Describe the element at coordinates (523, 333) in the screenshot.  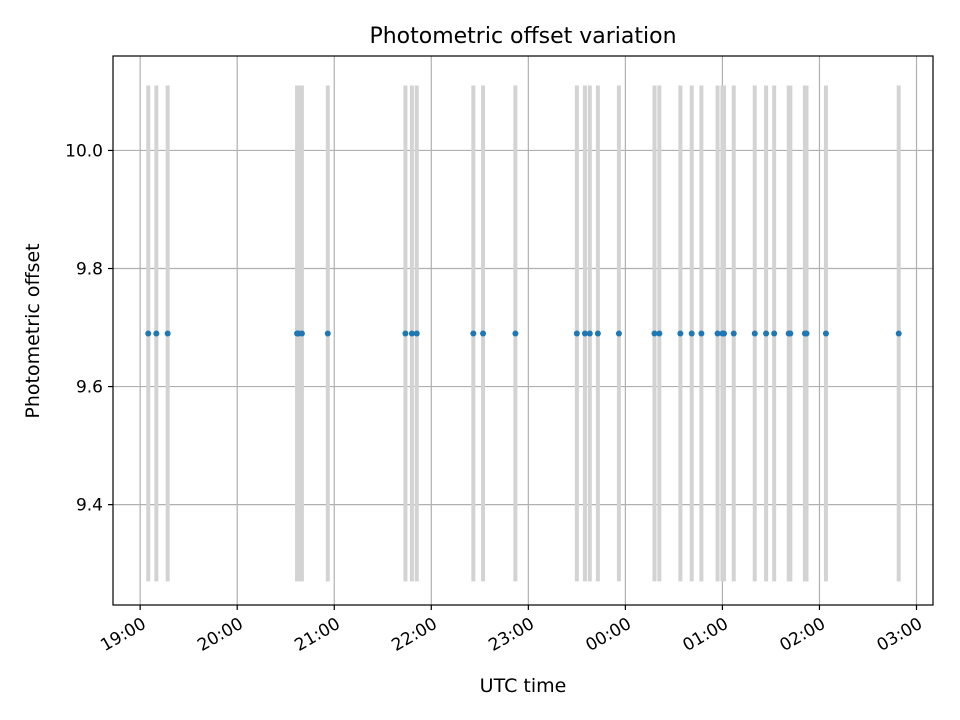
I see `data-points` at that location.